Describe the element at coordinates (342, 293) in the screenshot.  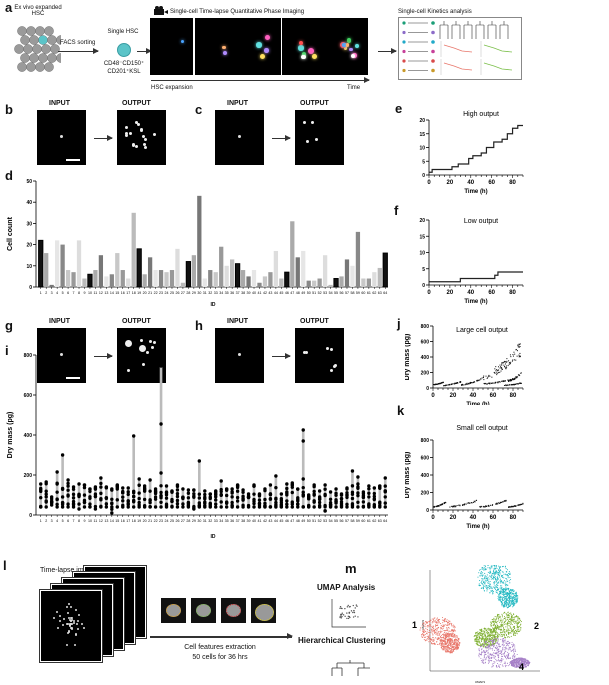
I see `x-tick-label: 56` at that location.